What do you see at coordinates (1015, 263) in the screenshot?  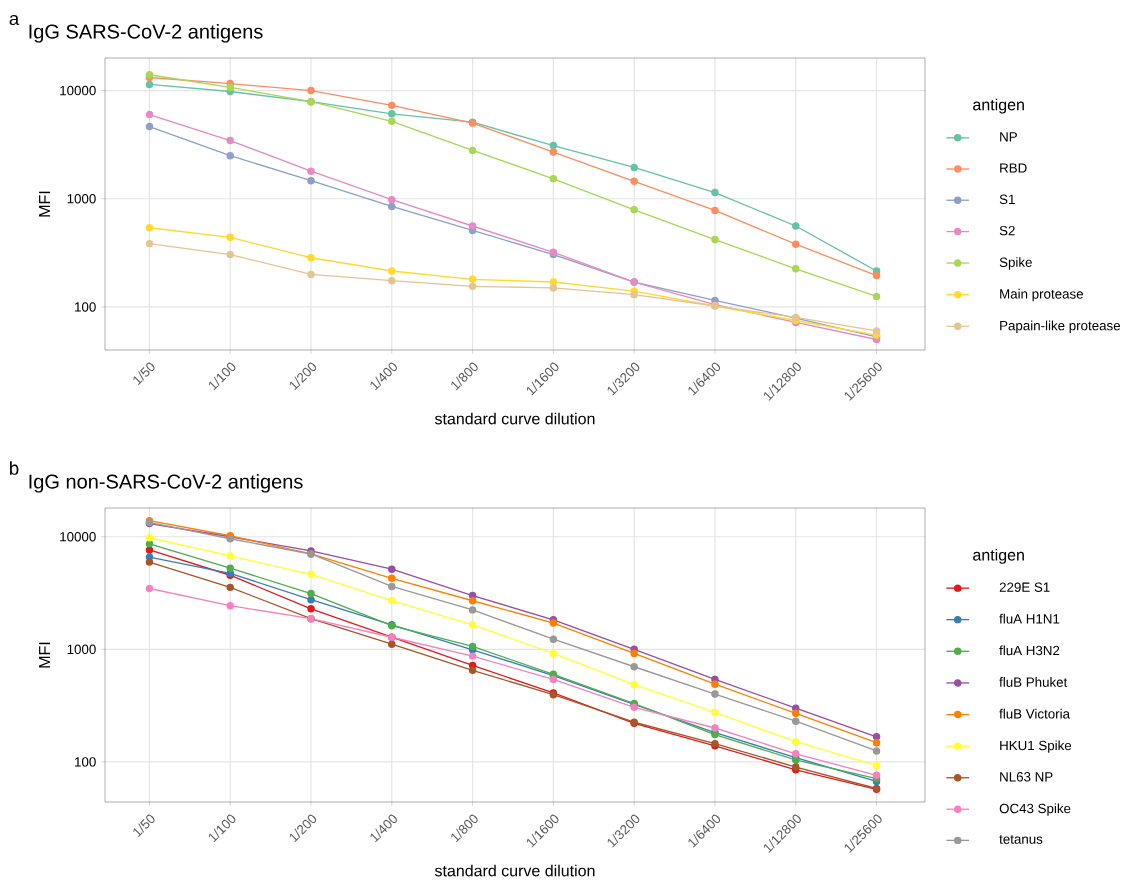 I see `legend-label: Spike` at bounding box center [1015, 263].